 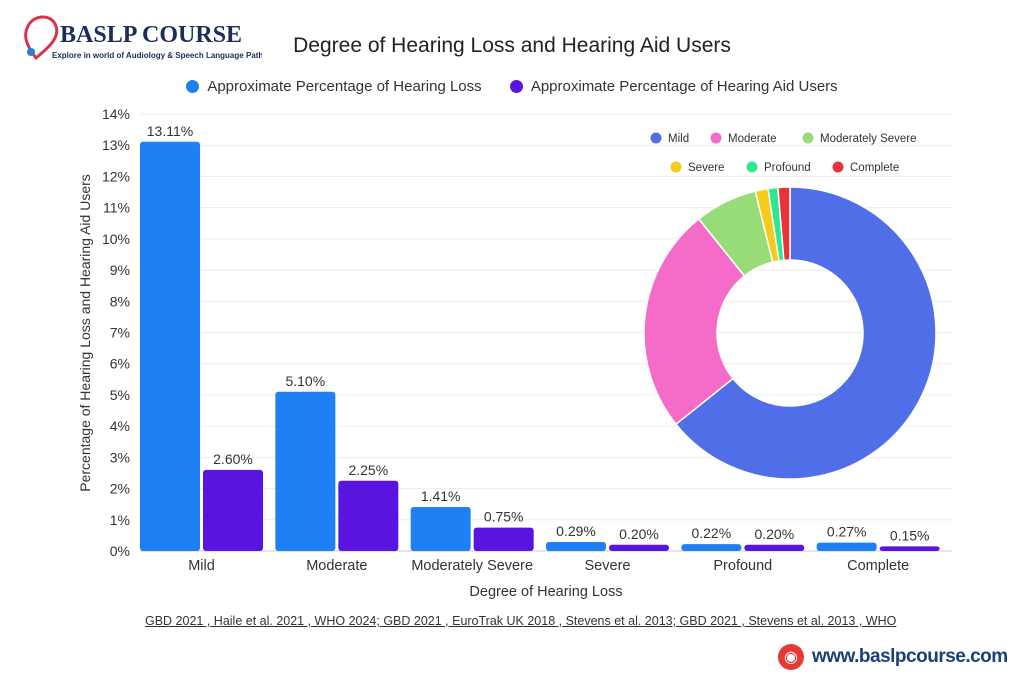 I want to click on donut-legend-label: Complete, so click(x=874, y=168).